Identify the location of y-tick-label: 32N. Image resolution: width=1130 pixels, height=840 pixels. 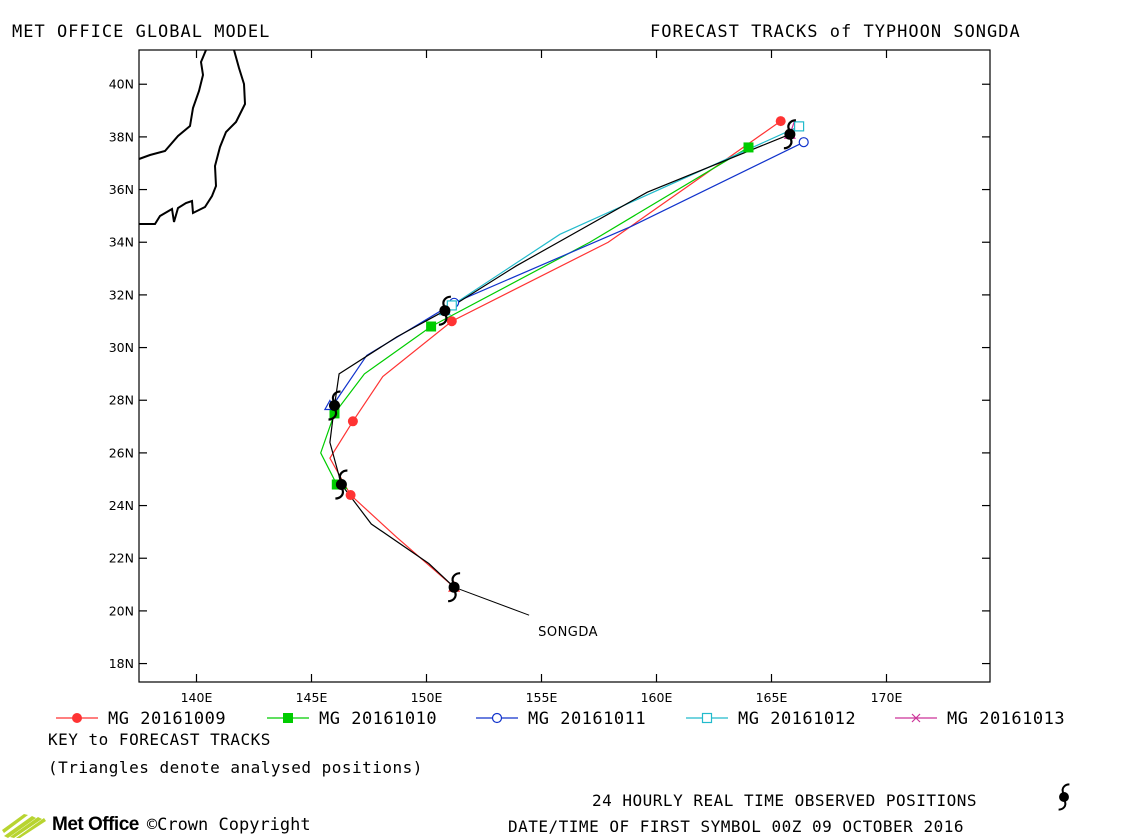
(121, 294).